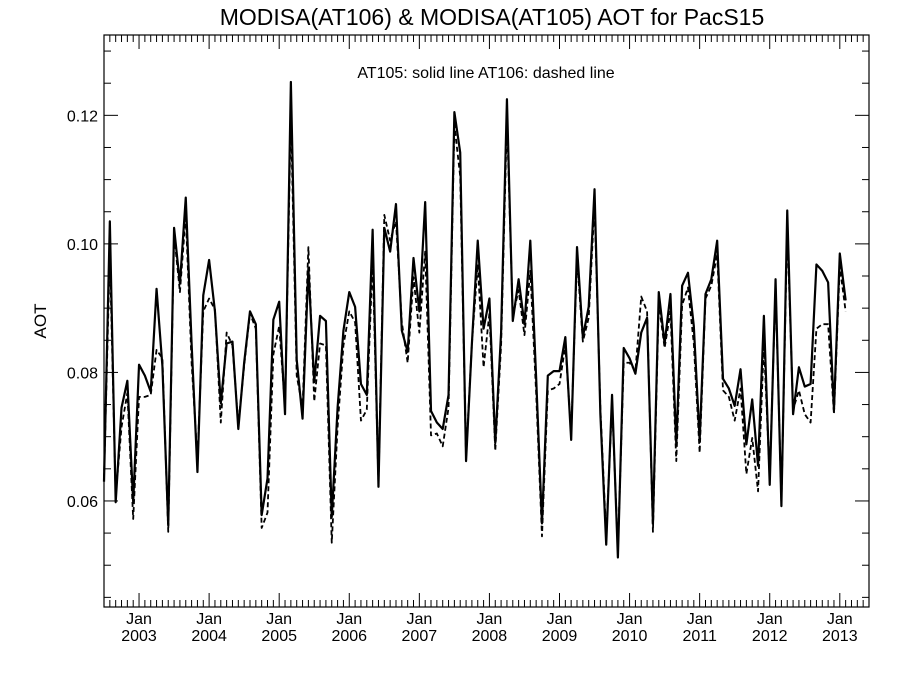 The image size is (900, 675). Describe the element at coordinates (139, 636) in the screenshot. I see `x-tick-year-label: 2003` at that location.